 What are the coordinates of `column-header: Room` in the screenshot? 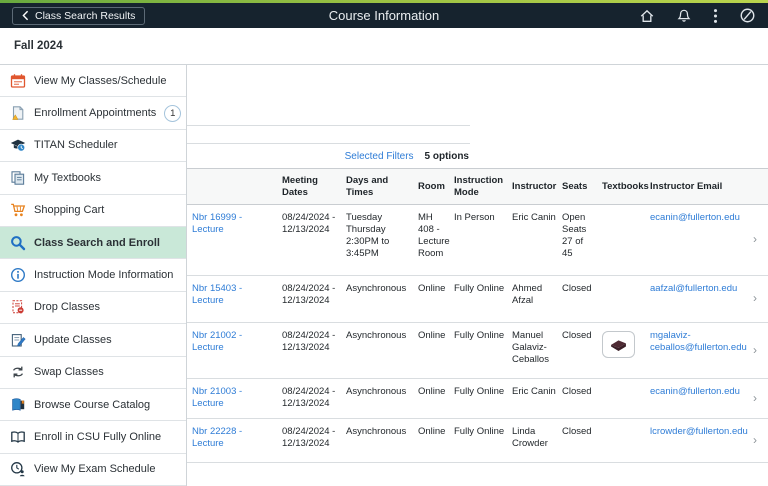 It's located at (431, 186).